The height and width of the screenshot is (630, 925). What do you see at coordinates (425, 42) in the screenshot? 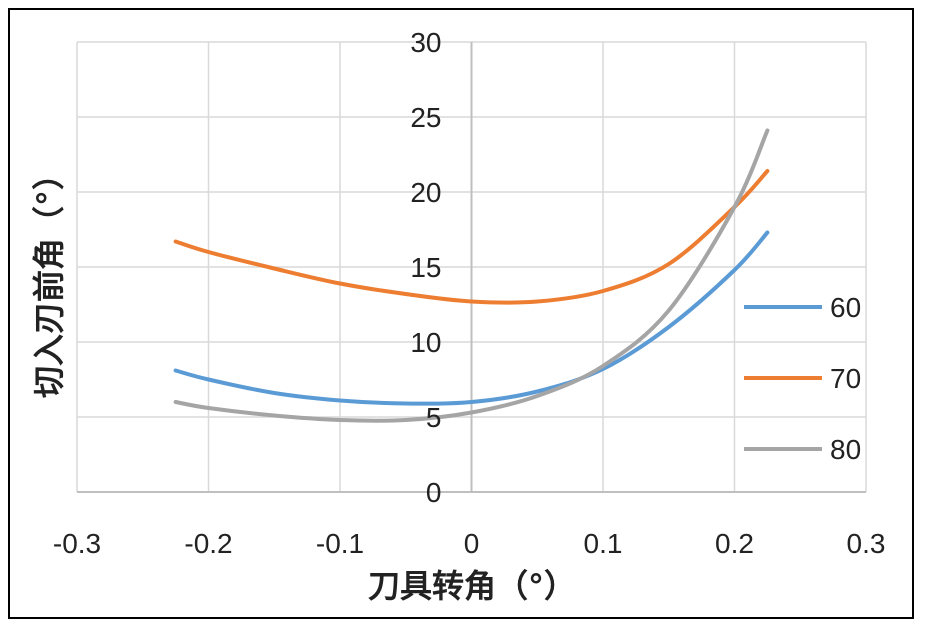
I see `y-tick-label: 30` at bounding box center [425, 42].